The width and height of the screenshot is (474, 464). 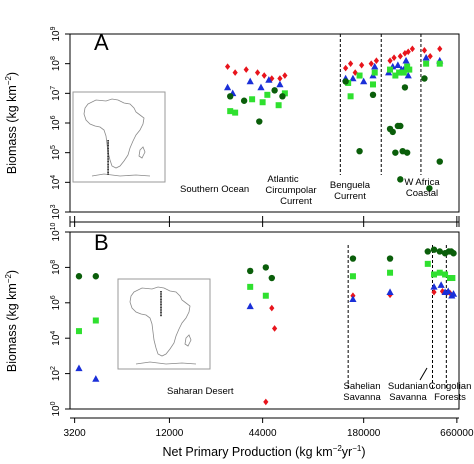 What do you see at coordinates (397, 316) in the screenshot?
I see `panel-b-boundaries` at bounding box center [397, 316].